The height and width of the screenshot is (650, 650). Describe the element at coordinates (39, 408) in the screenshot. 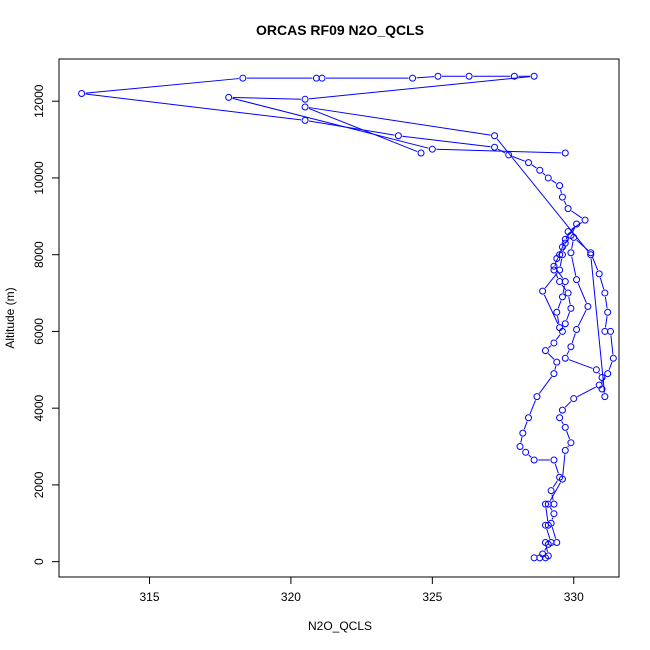

I see `y-tick-label: 4000` at that location.